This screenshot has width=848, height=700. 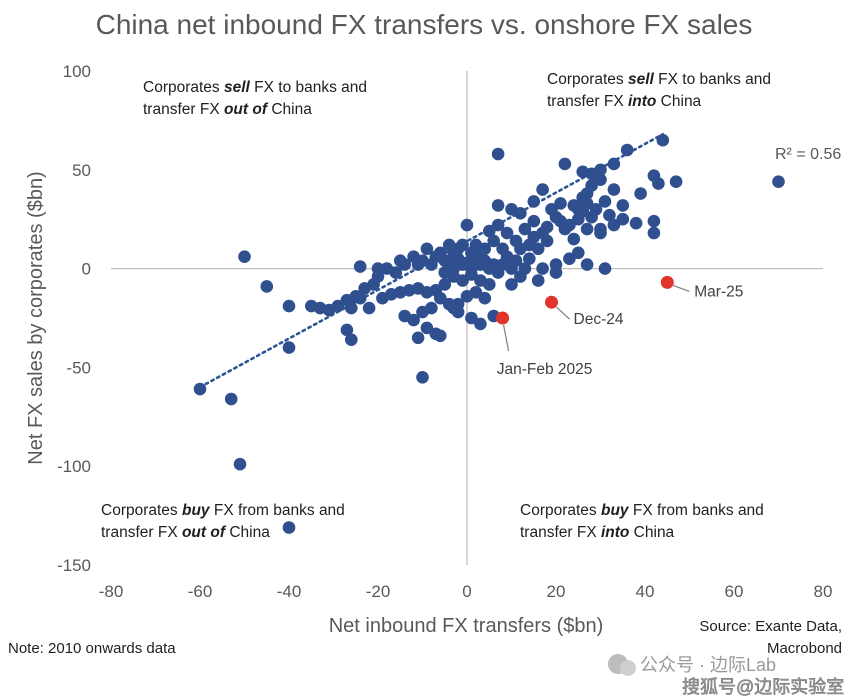 I want to click on source-line-1: Source: Exante Data,, so click(x=770, y=626).